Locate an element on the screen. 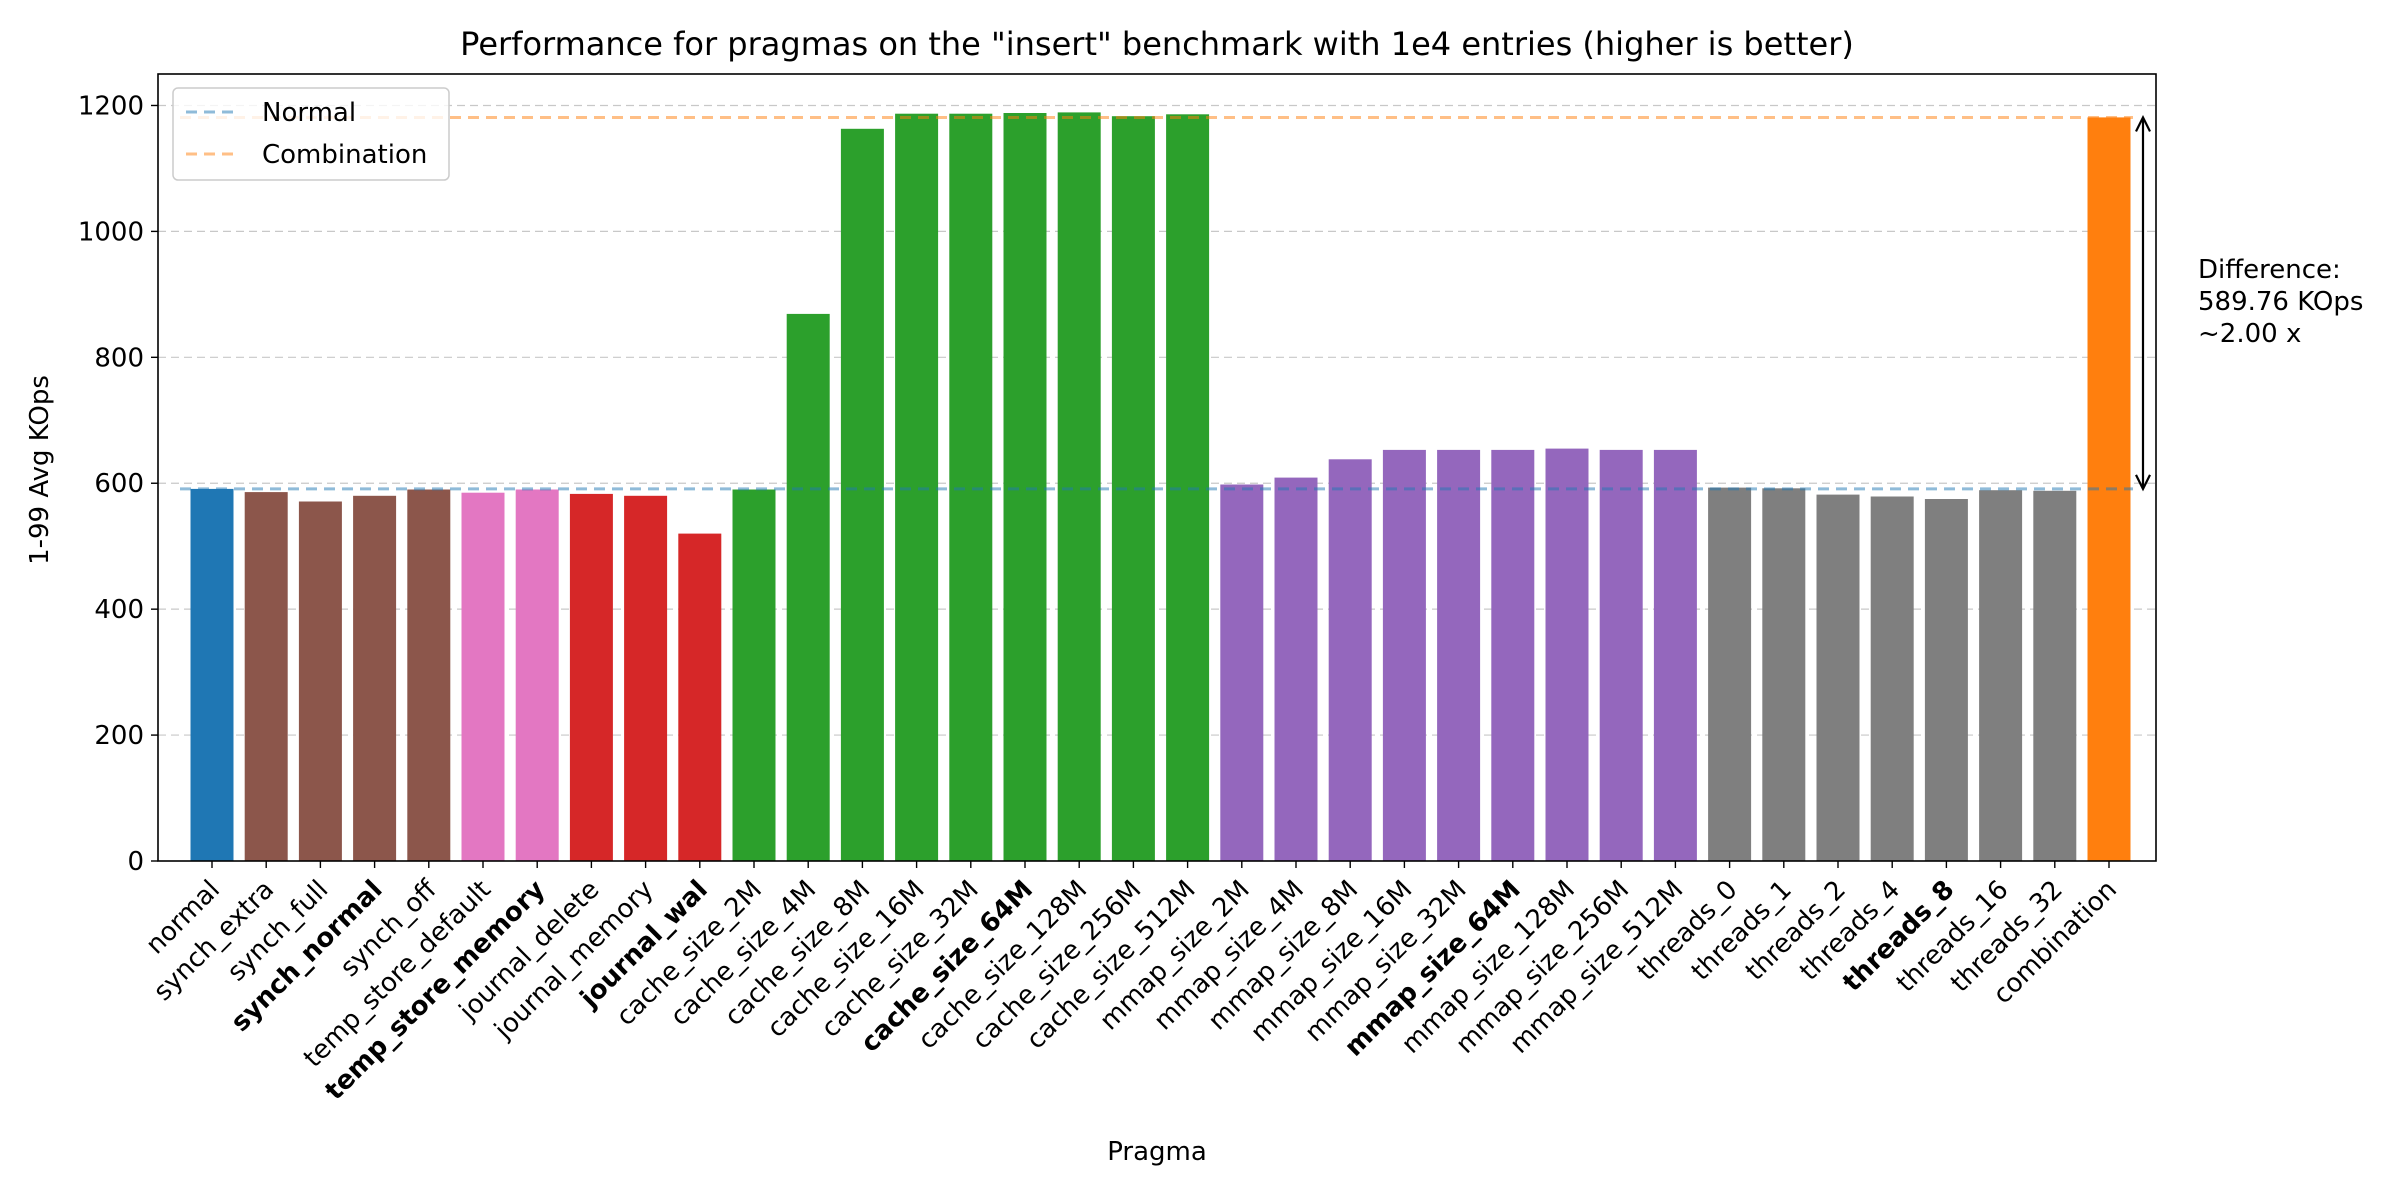 The height and width of the screenshot is (1200, 2400). bar-normal is located at coordinates (212, 674).